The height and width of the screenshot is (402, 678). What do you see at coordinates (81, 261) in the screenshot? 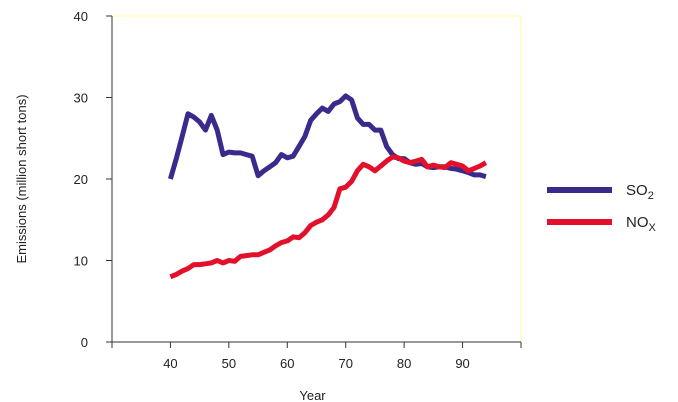
I see `y-tick-label: 10` at bounding box center [81, 261].